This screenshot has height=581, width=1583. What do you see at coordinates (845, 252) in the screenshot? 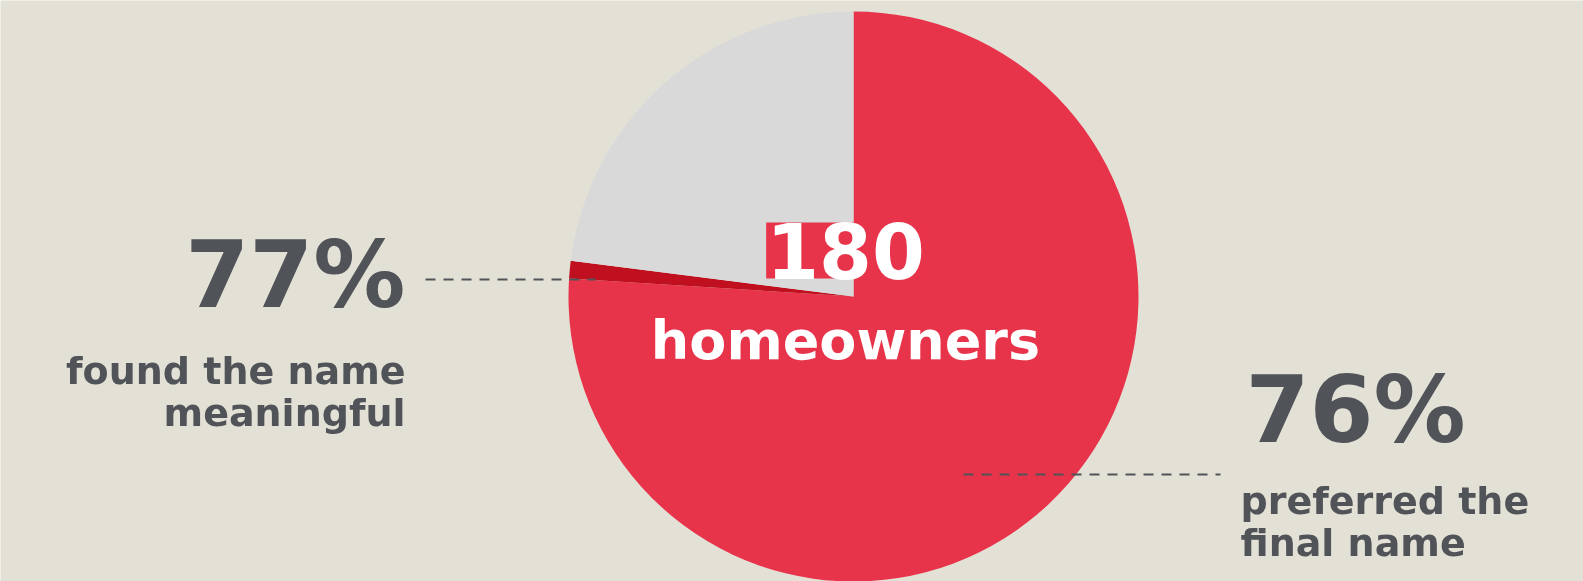
I see `text: 180` at bounding box center [845, 252].